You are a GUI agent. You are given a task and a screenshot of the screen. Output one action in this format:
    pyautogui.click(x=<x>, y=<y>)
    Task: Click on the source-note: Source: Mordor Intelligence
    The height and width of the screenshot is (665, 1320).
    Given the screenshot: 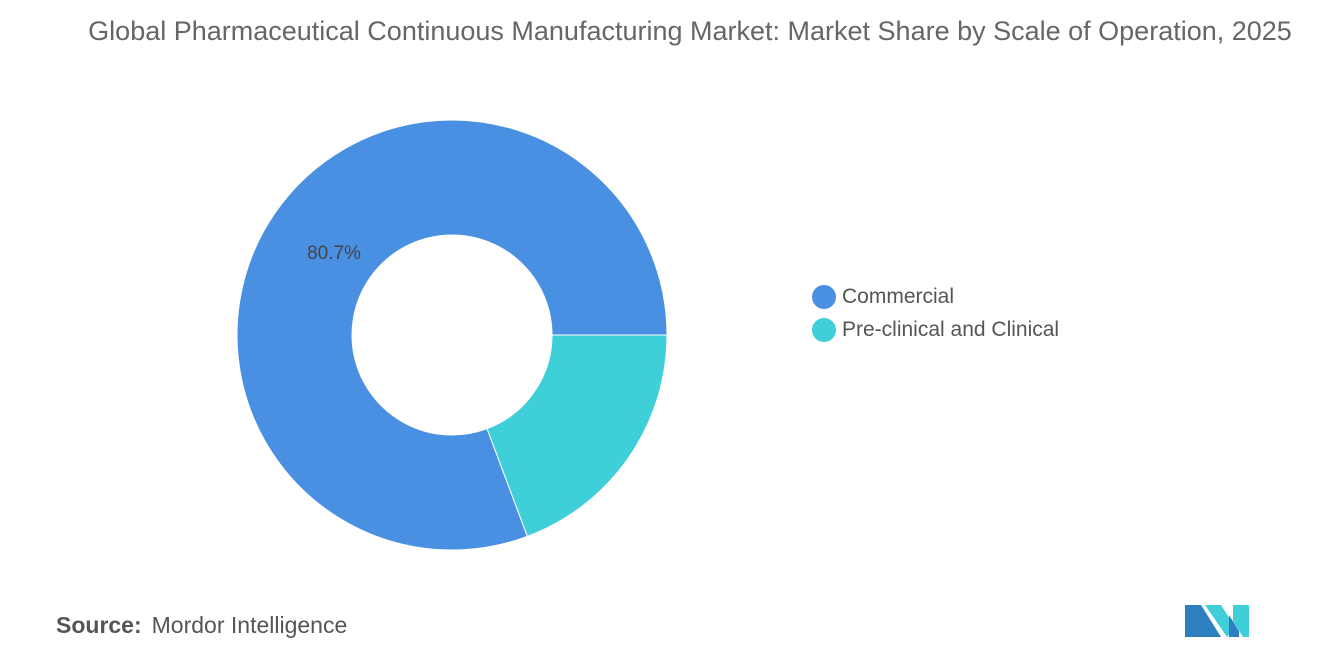 What is the action you would take?
    pyautogui.click(x=201, y=625)
    